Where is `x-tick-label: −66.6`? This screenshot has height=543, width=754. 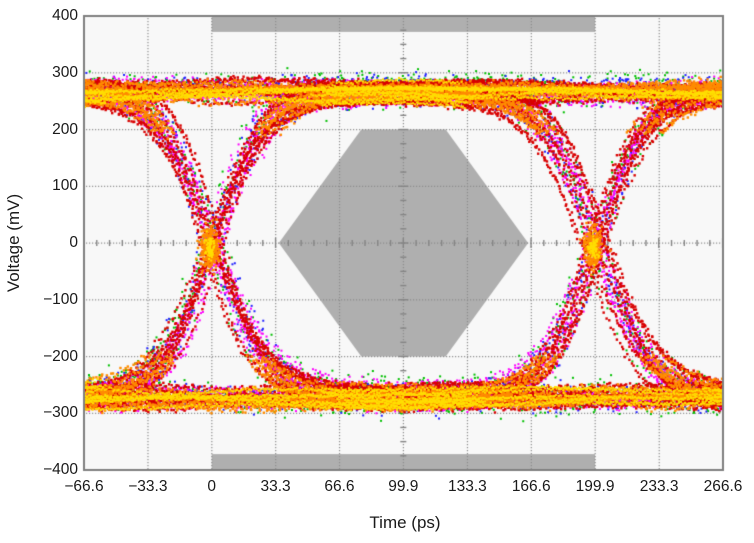
x-tick-label: −66.6 is located at coordinates (84, 486).